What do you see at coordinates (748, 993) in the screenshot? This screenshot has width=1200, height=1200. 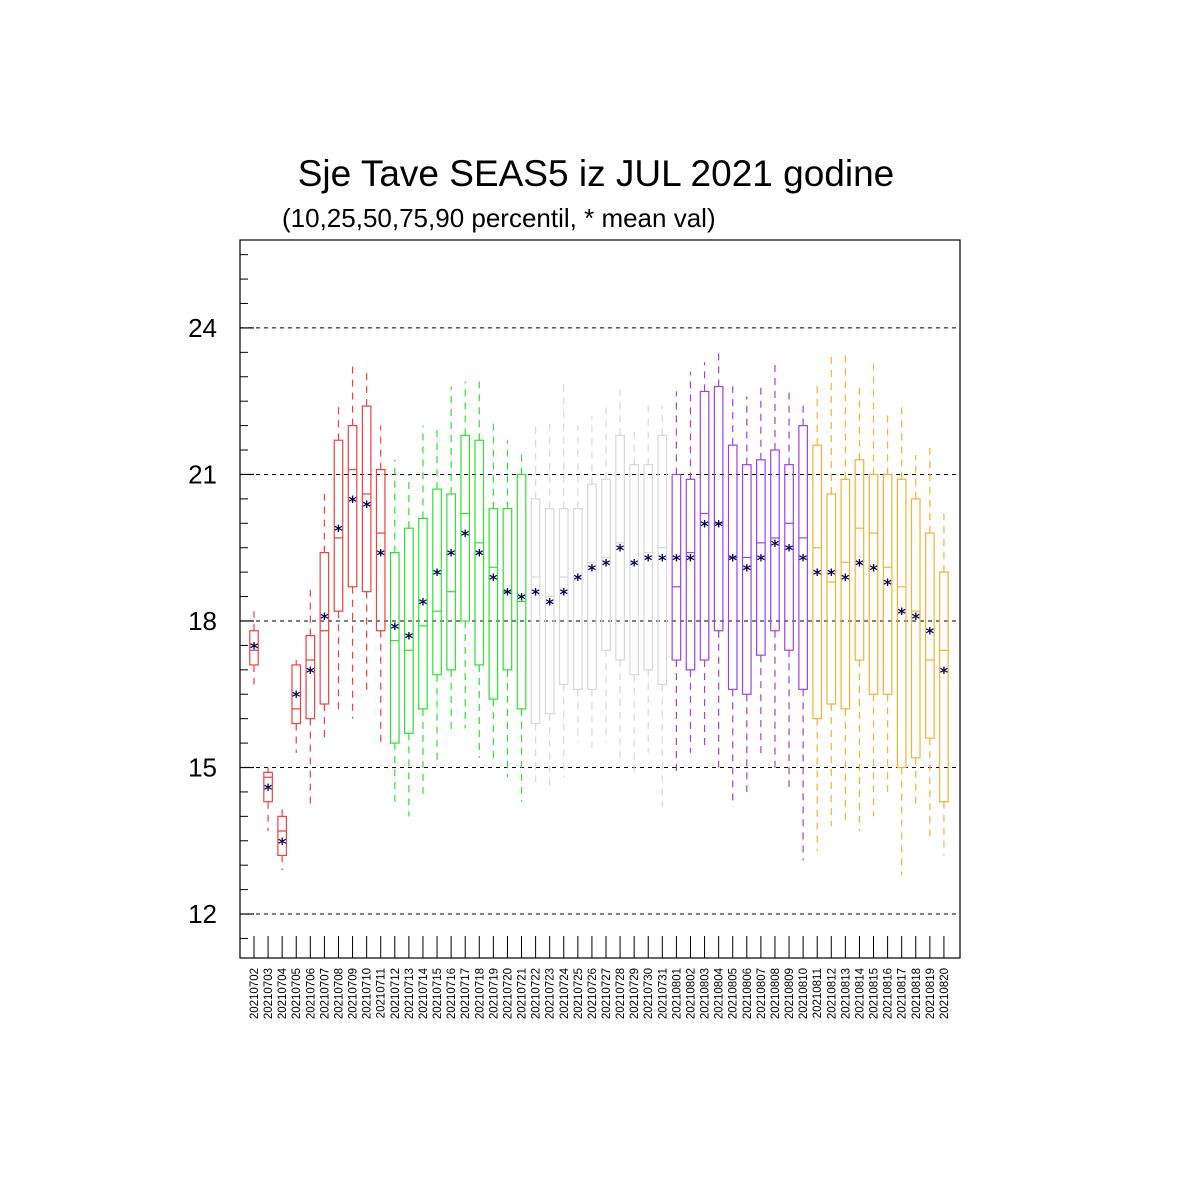 I see `x-tick-label: 20210806` at bounding box center [748, 993].